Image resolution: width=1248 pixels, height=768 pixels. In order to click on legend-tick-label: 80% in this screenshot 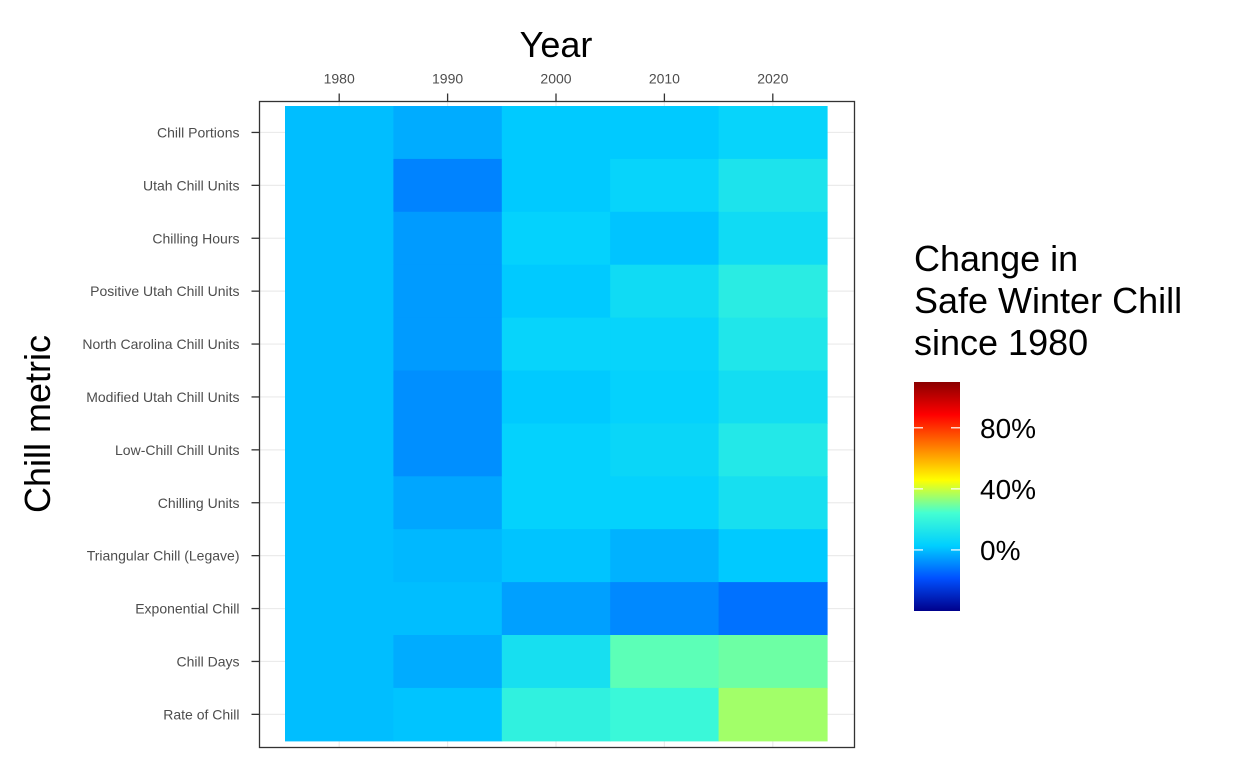, I will do `click(1008, 428)`.